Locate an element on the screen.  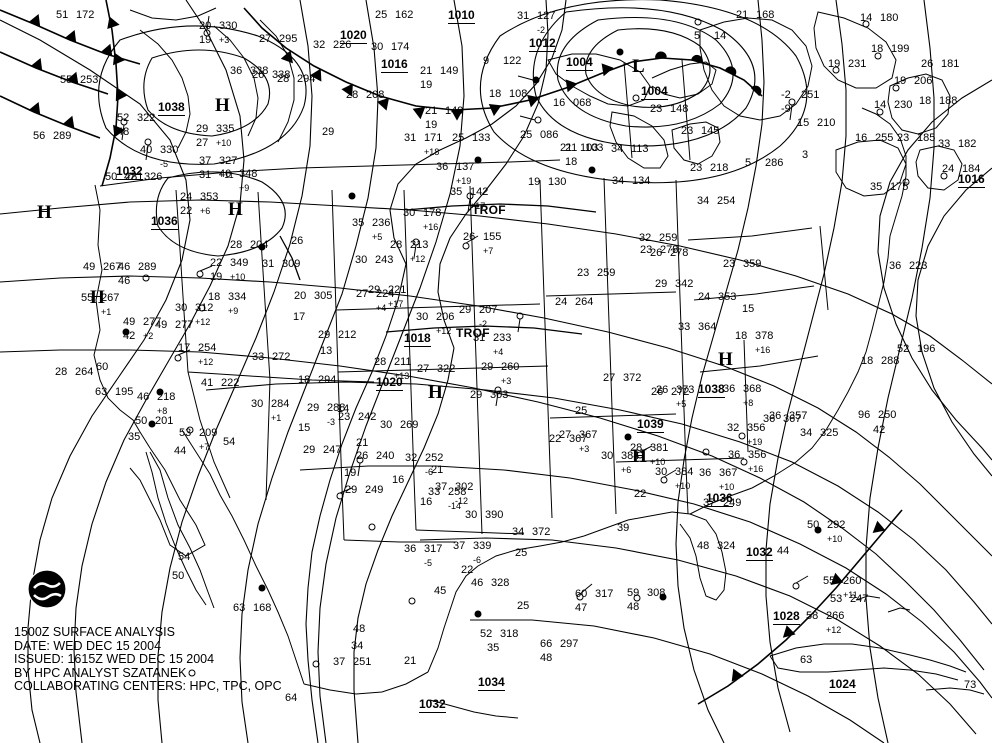
warm-front is located at coordinates (697, 73).